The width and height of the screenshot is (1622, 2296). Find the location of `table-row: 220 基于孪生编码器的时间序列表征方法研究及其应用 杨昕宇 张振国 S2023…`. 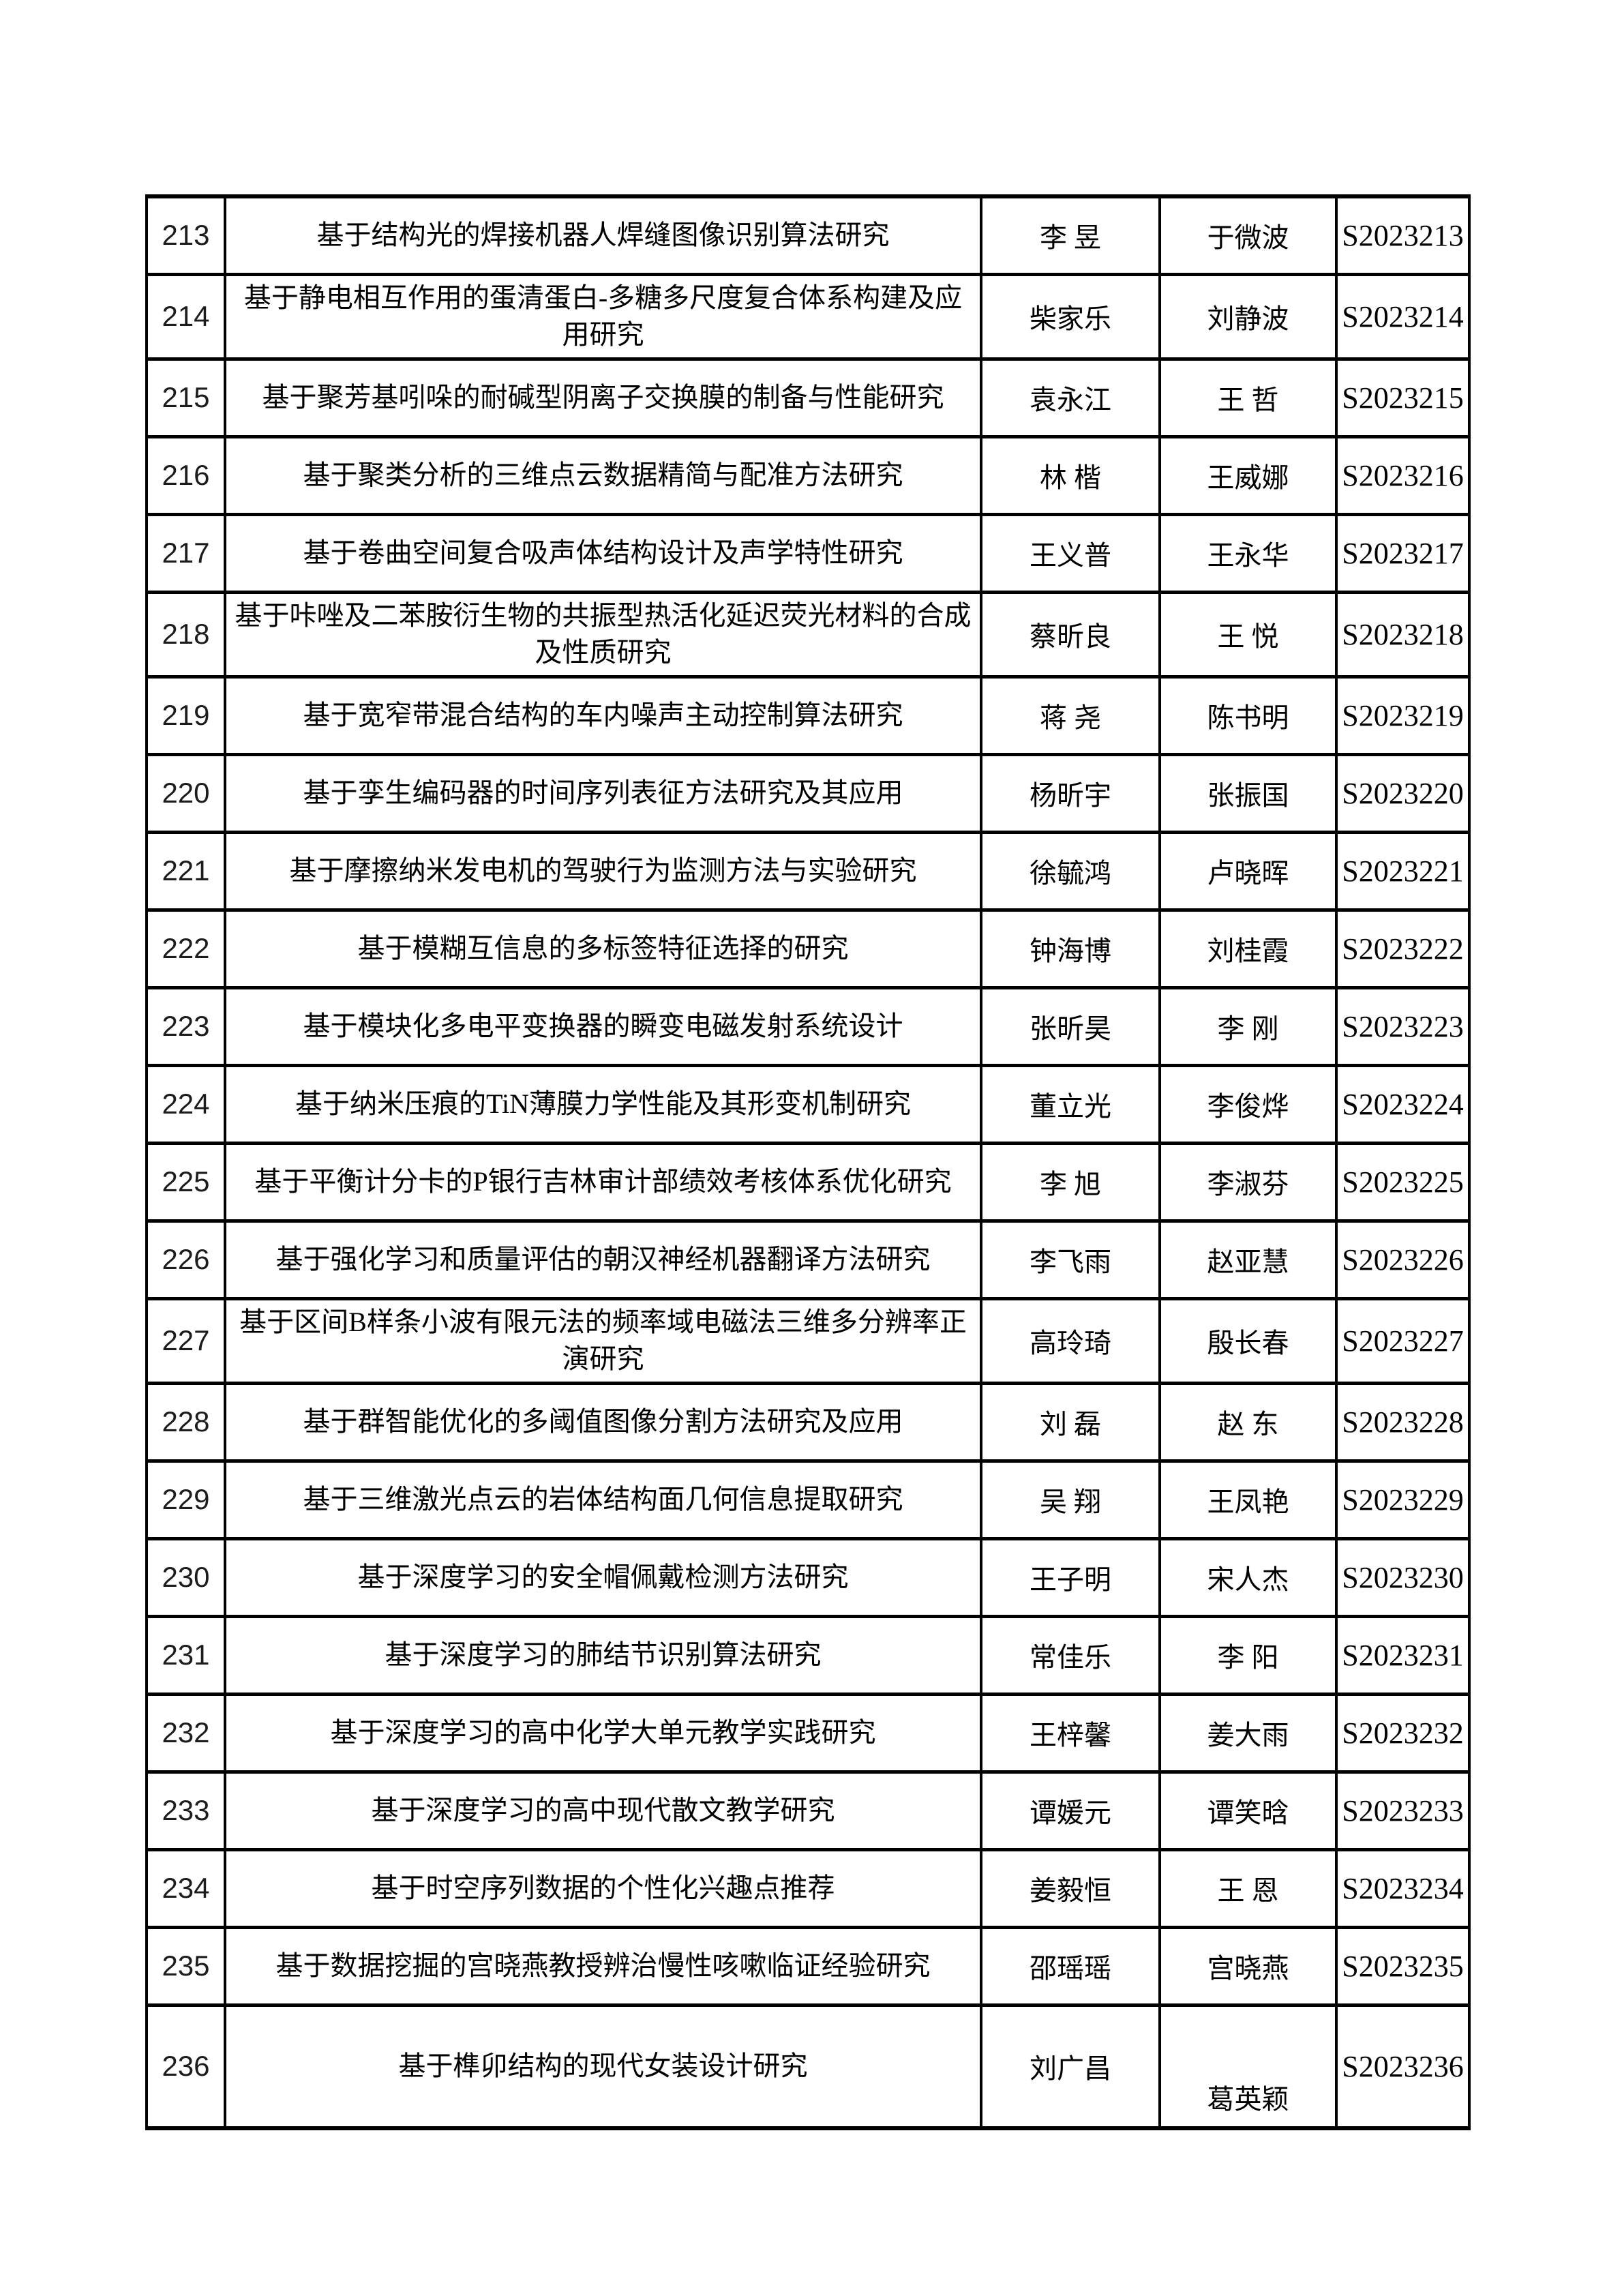

table-row: 220 基于孪生编码器的时间序列表征方法研究及其应用 杨昕宇 张振国 S2023… is located at coordinates (808, 793).